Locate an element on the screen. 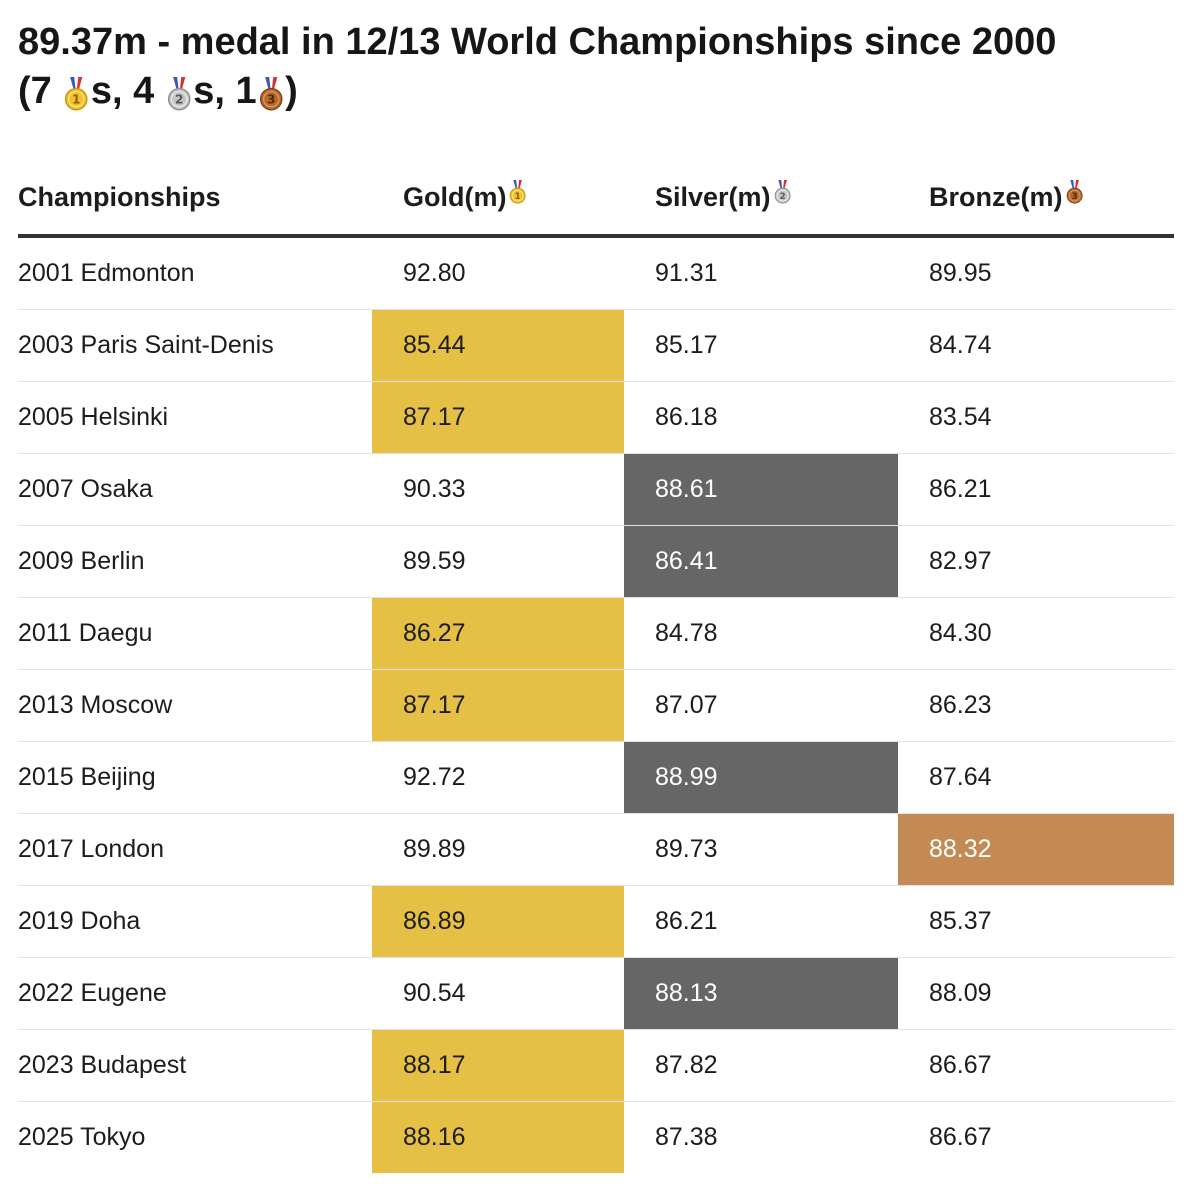  bronze-value-cell: 84.74 is located at coordinates (1036, 345).